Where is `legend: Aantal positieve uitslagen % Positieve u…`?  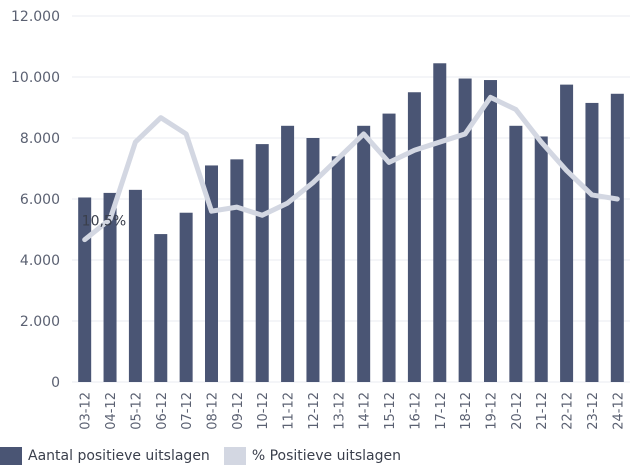
legend: Aantal positieve uitslagen % Positieve u… is located at coordinates (207, 456).